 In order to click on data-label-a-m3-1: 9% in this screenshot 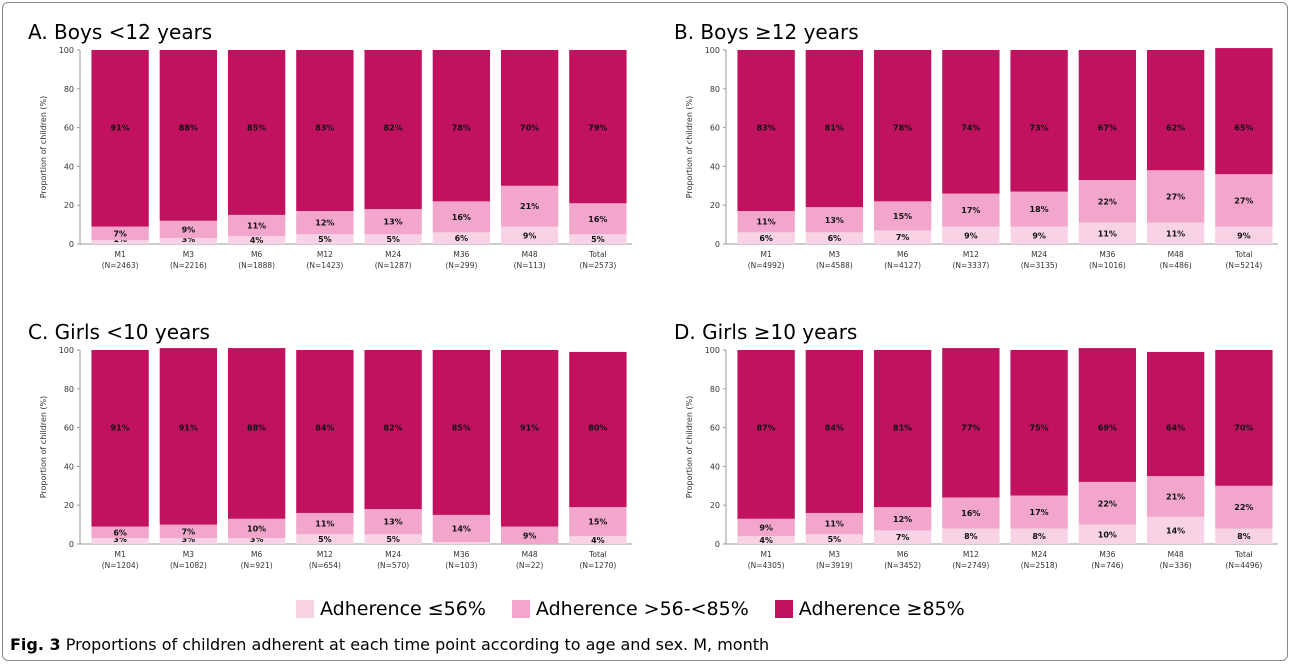, I will do `click(189, 229)`.